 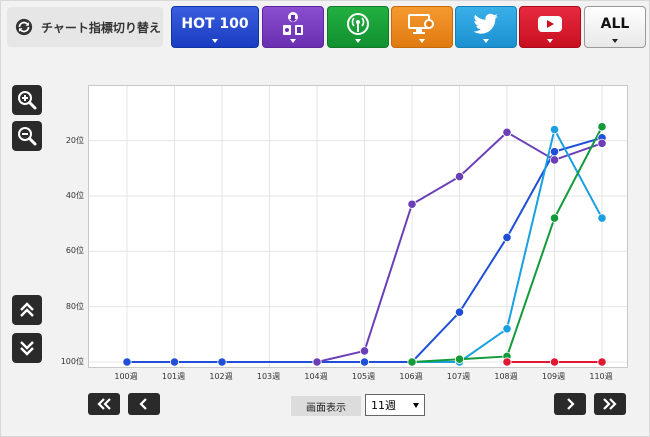 What do you see at coordinates (553, 376) in the screenshot?
I see `x-tick-label: 109週` at bounding box center [553, 376].